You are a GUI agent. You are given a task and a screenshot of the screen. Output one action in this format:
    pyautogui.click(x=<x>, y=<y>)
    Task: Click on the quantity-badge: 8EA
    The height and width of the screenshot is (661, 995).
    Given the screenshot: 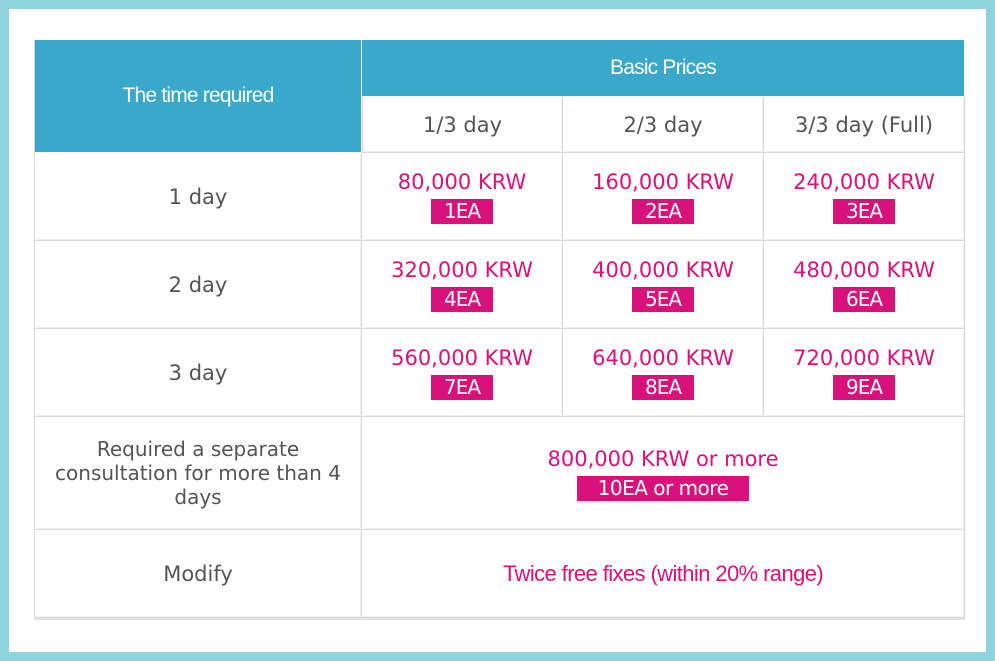 What is the action you would take?
    pyautogui.click(x=663, y=387)
    